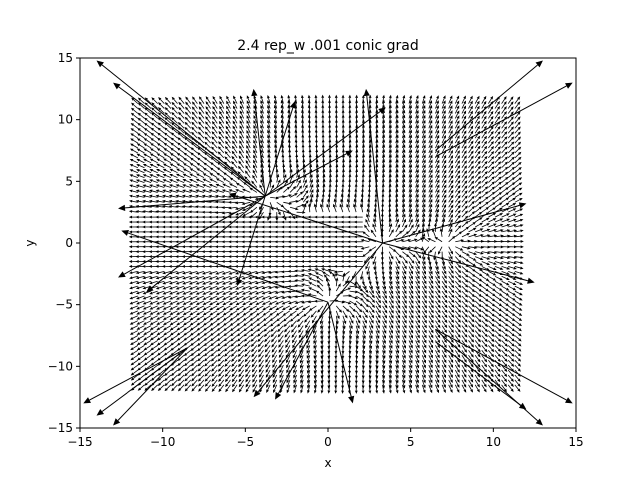  What do you see at coordinates (79, 442) in the screenshot?
I see `x-tick-label: −15` at bounding box center [79, 442].